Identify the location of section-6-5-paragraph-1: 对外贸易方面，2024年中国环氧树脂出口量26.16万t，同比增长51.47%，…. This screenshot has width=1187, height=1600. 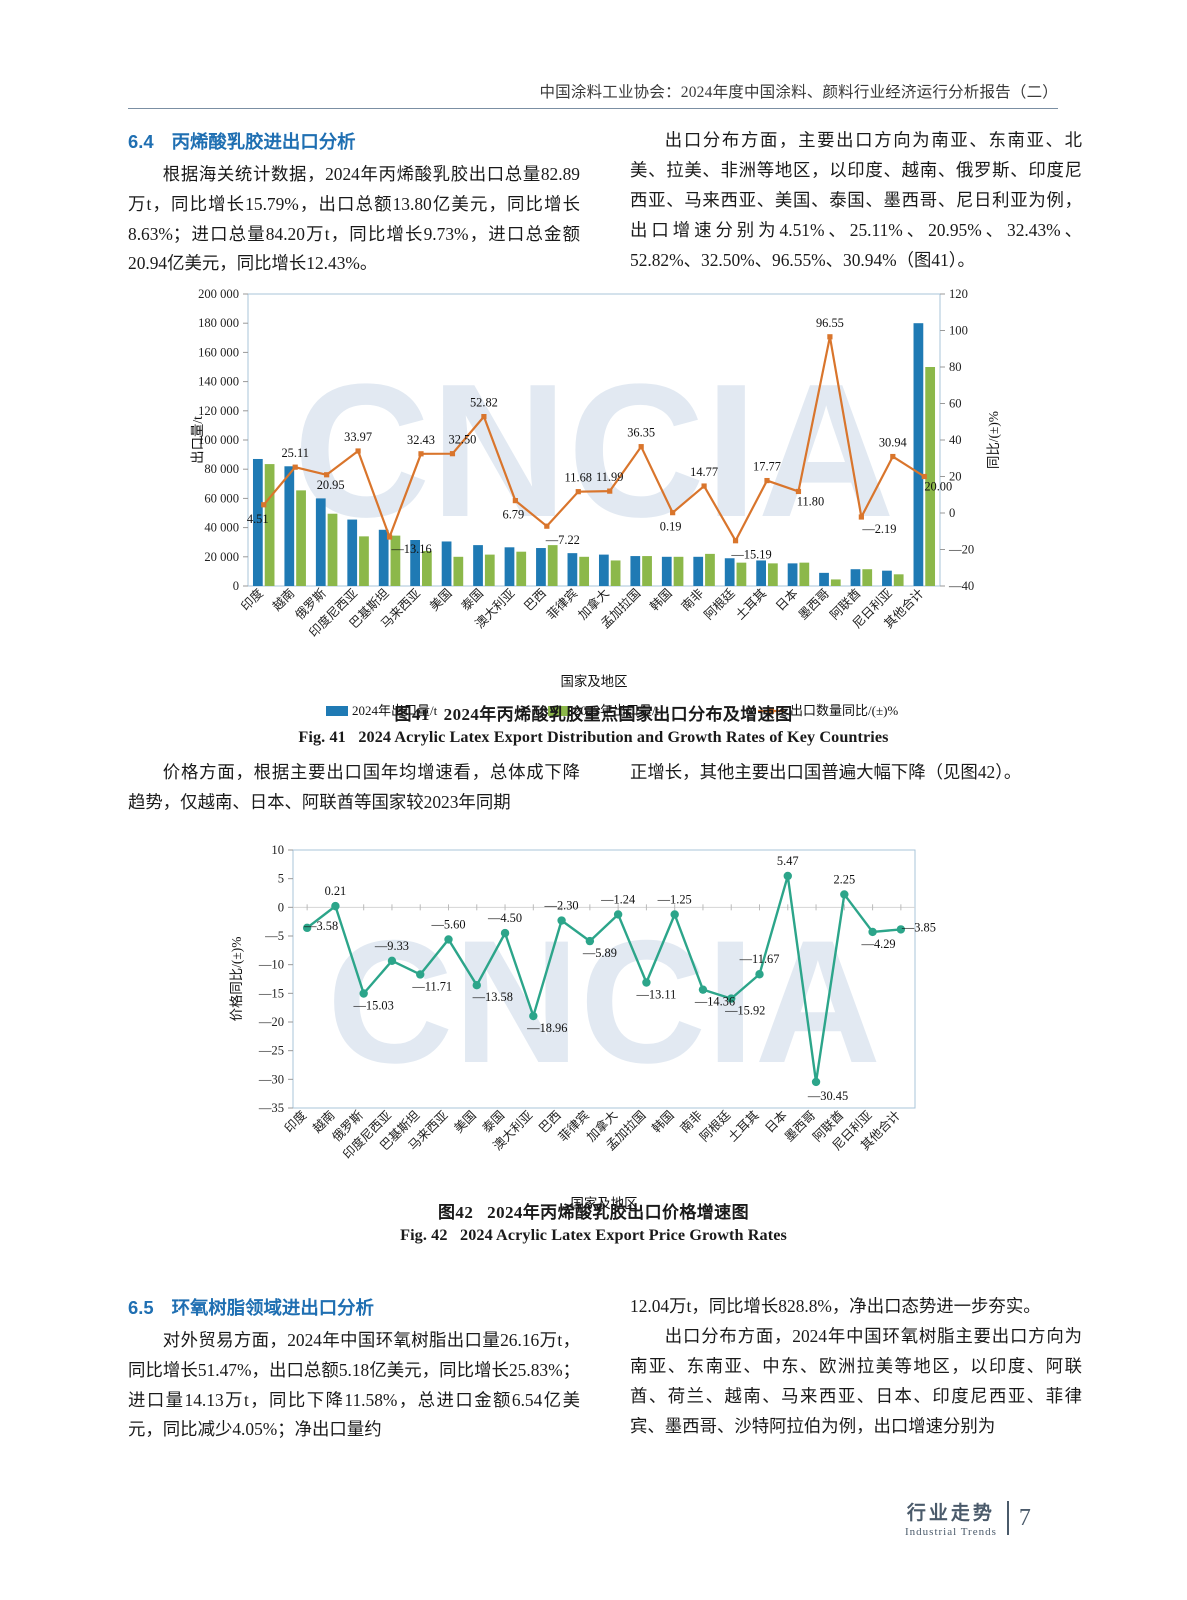
(354, 1384).